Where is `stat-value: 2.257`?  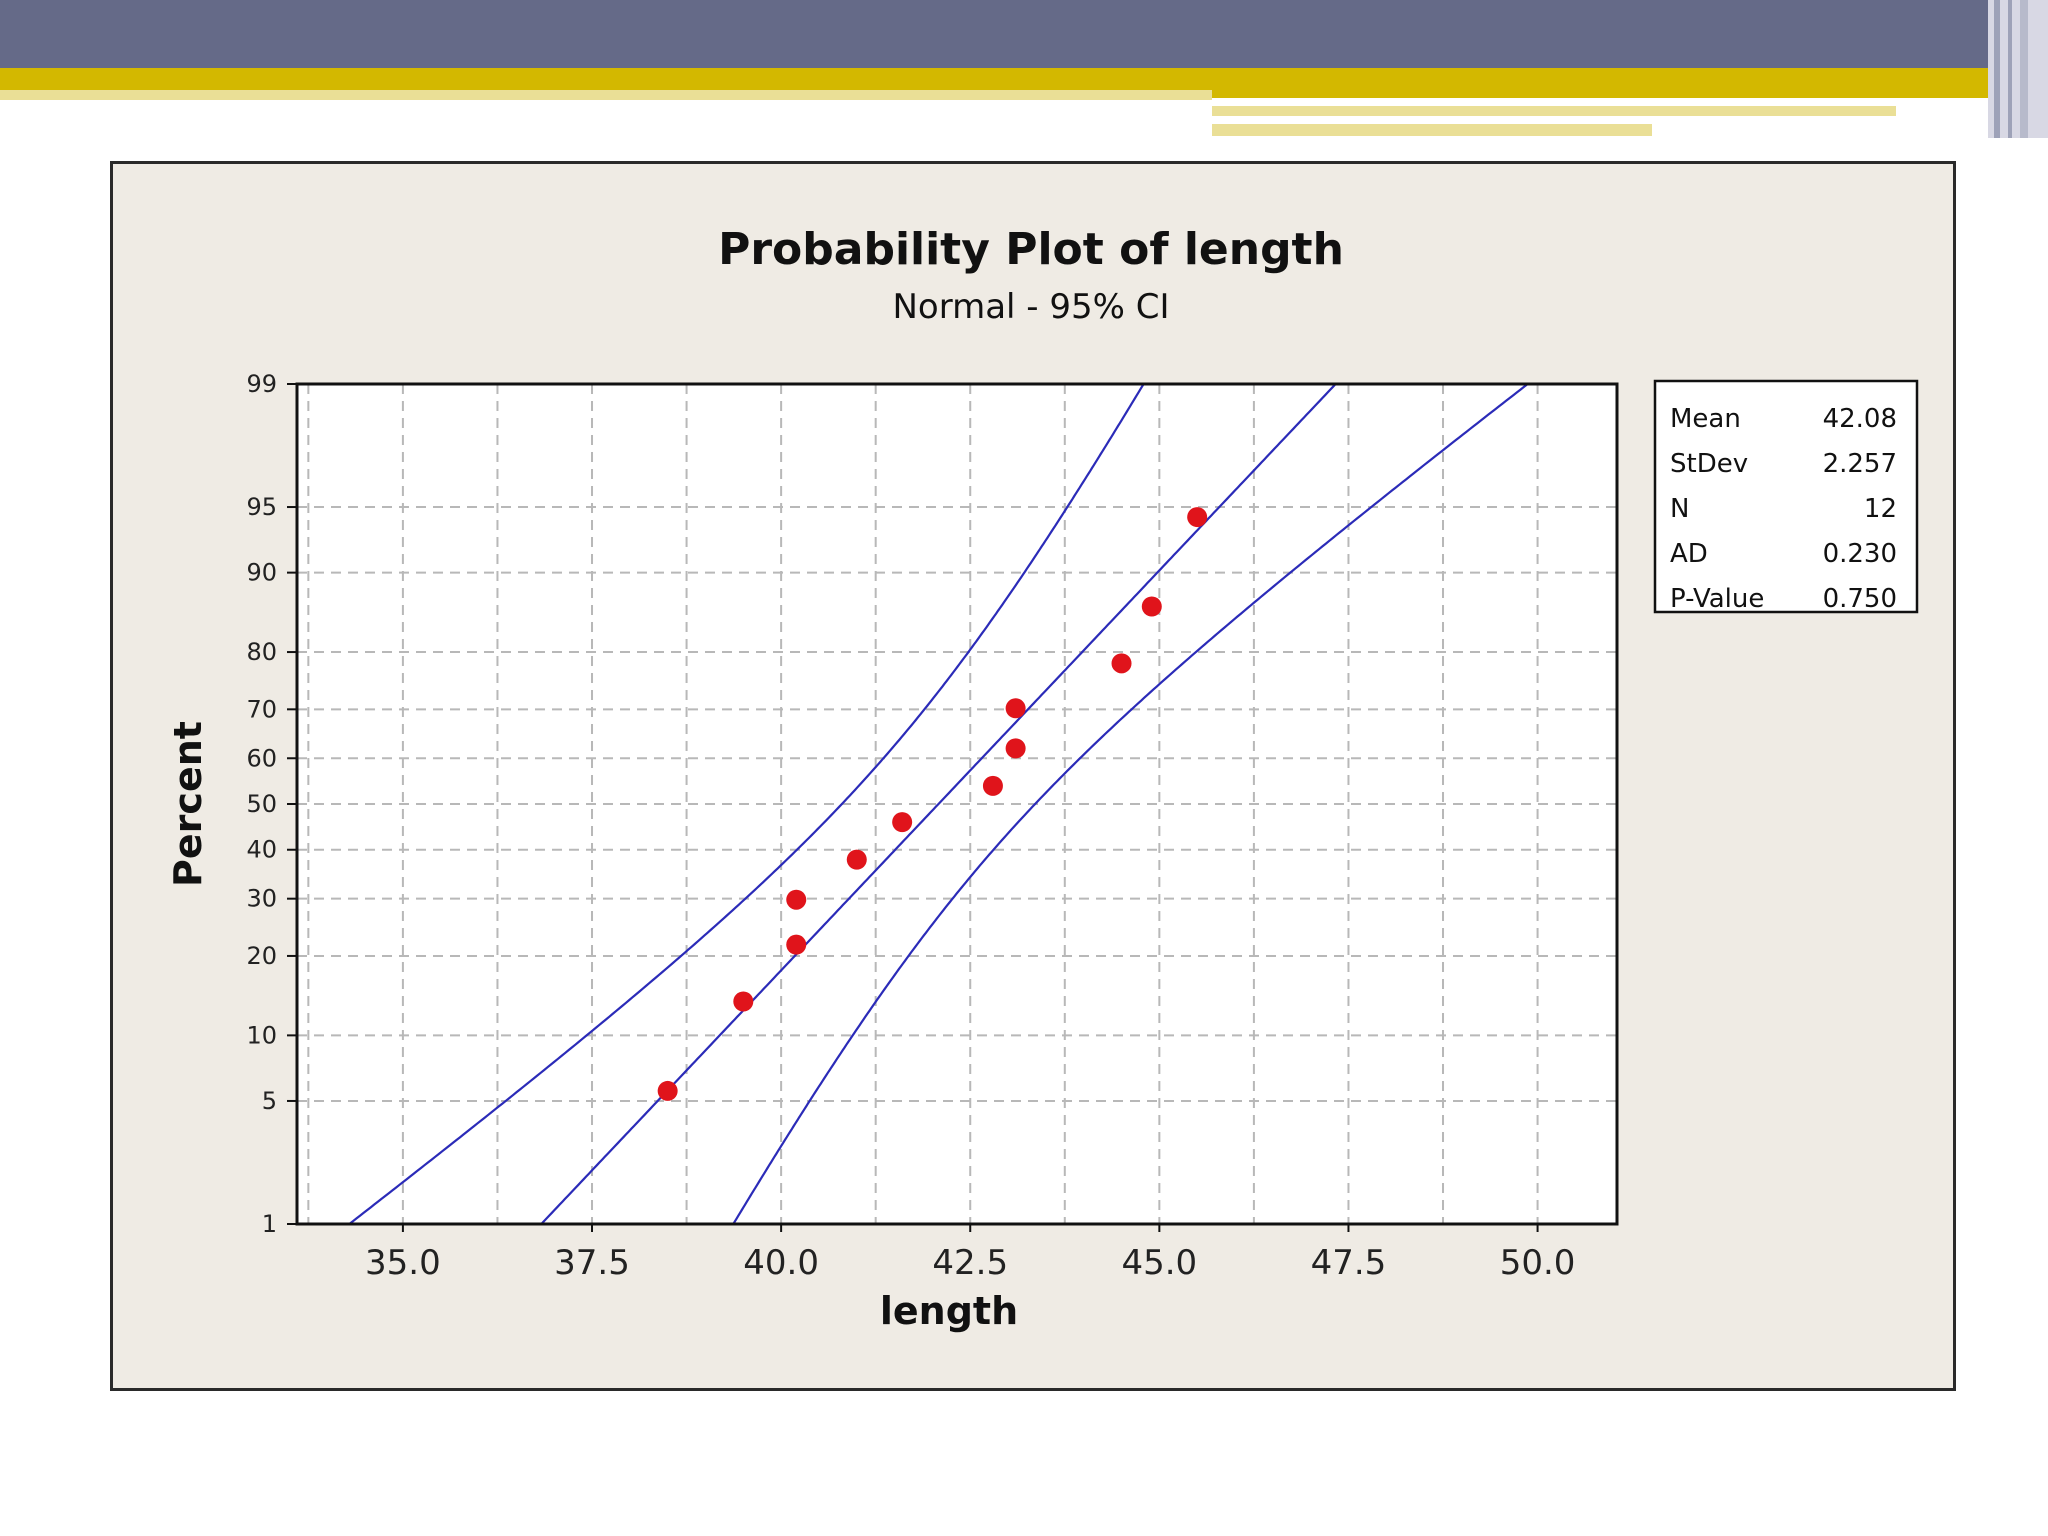 stat-value: 2.257 is located at coordinates (1860, 464).